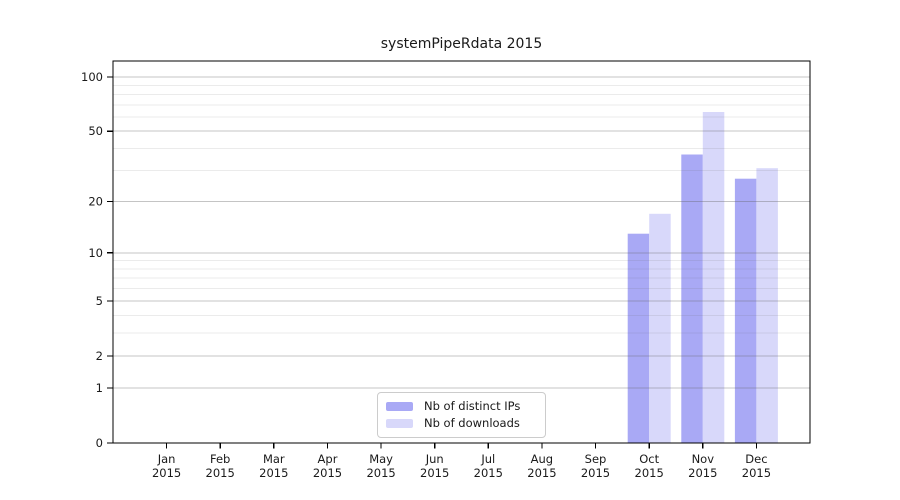  Describe the element at coordinates (756, 466) in the screenshot. I see `x-tick-label-dec: Dec 2015` at that location.